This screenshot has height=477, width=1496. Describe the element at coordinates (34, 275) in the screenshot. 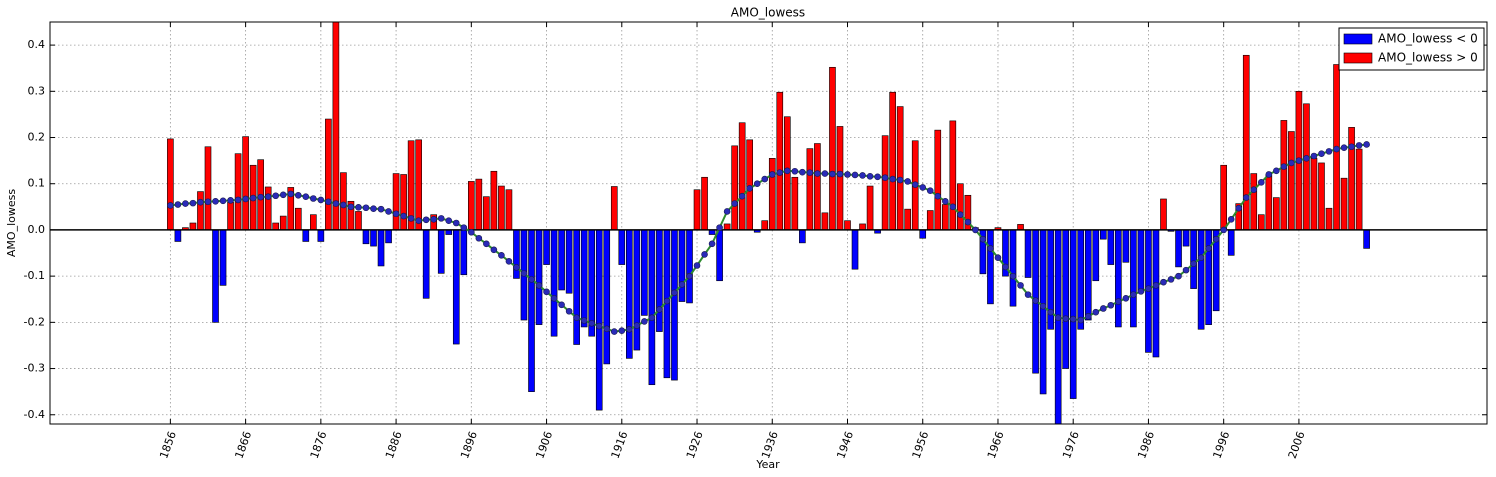

I see `y-tick-label: -0.1` at that location.